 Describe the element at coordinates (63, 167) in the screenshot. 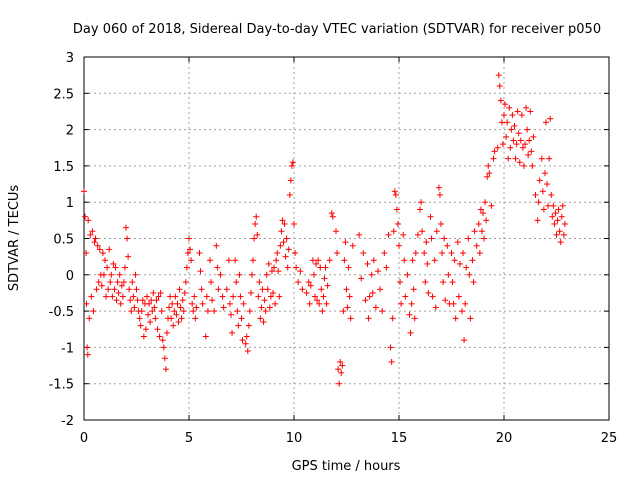

I see `y-tick-label: 1.5` at that location.